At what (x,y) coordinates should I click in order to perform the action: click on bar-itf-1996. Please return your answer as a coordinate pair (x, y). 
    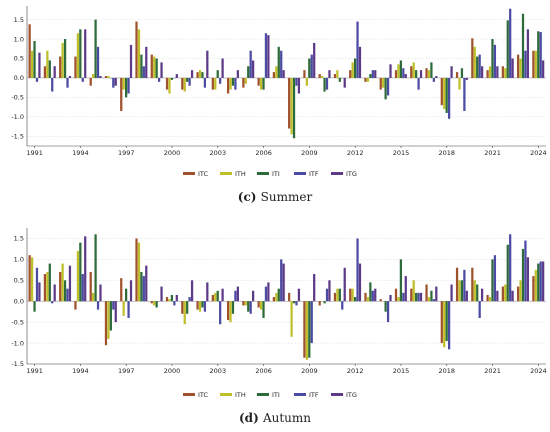
    Looking at the image, I should click on (113, 82).